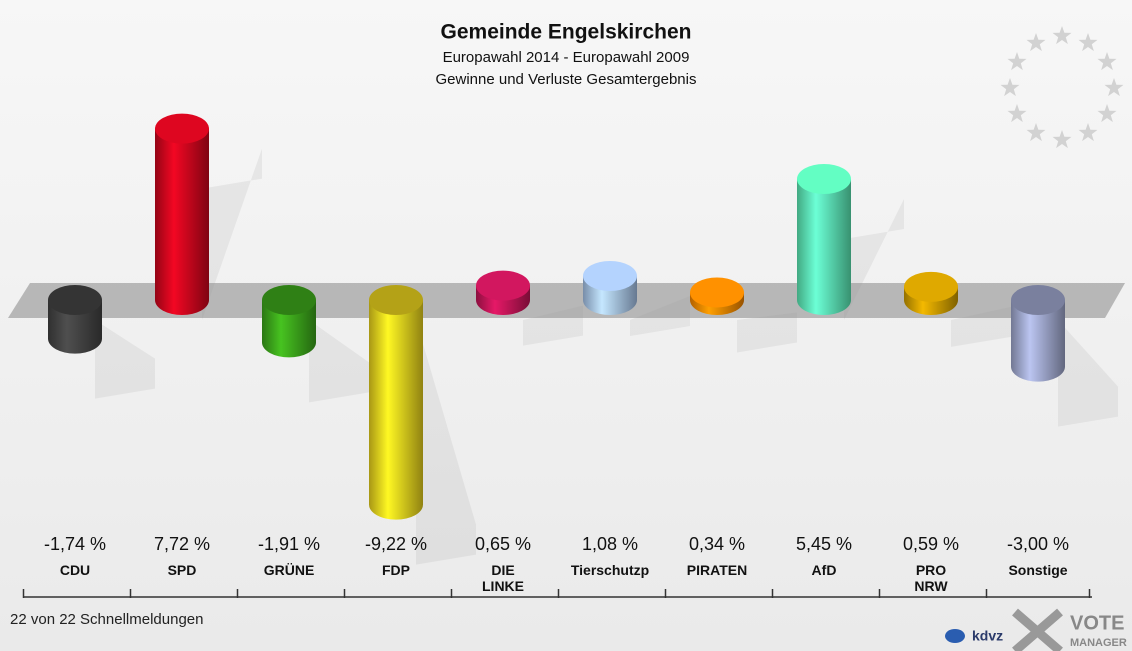  What do you see at coordinates (1097, 623) in the screenshot?
I see `logo-vote: VOTE` at bounding box center [1097, 623].